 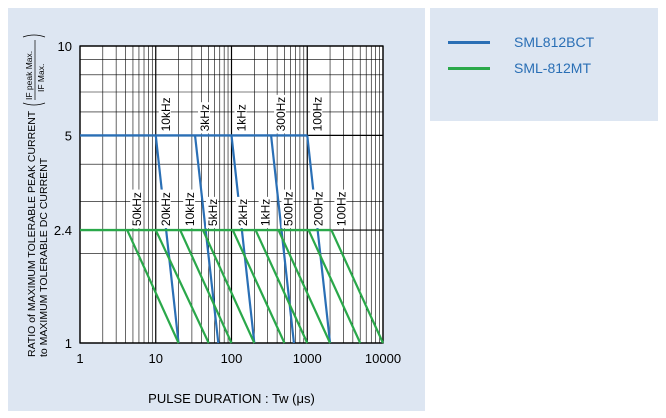 I want to click on frequency-label: 50kHz, so click(x=137, y=209).